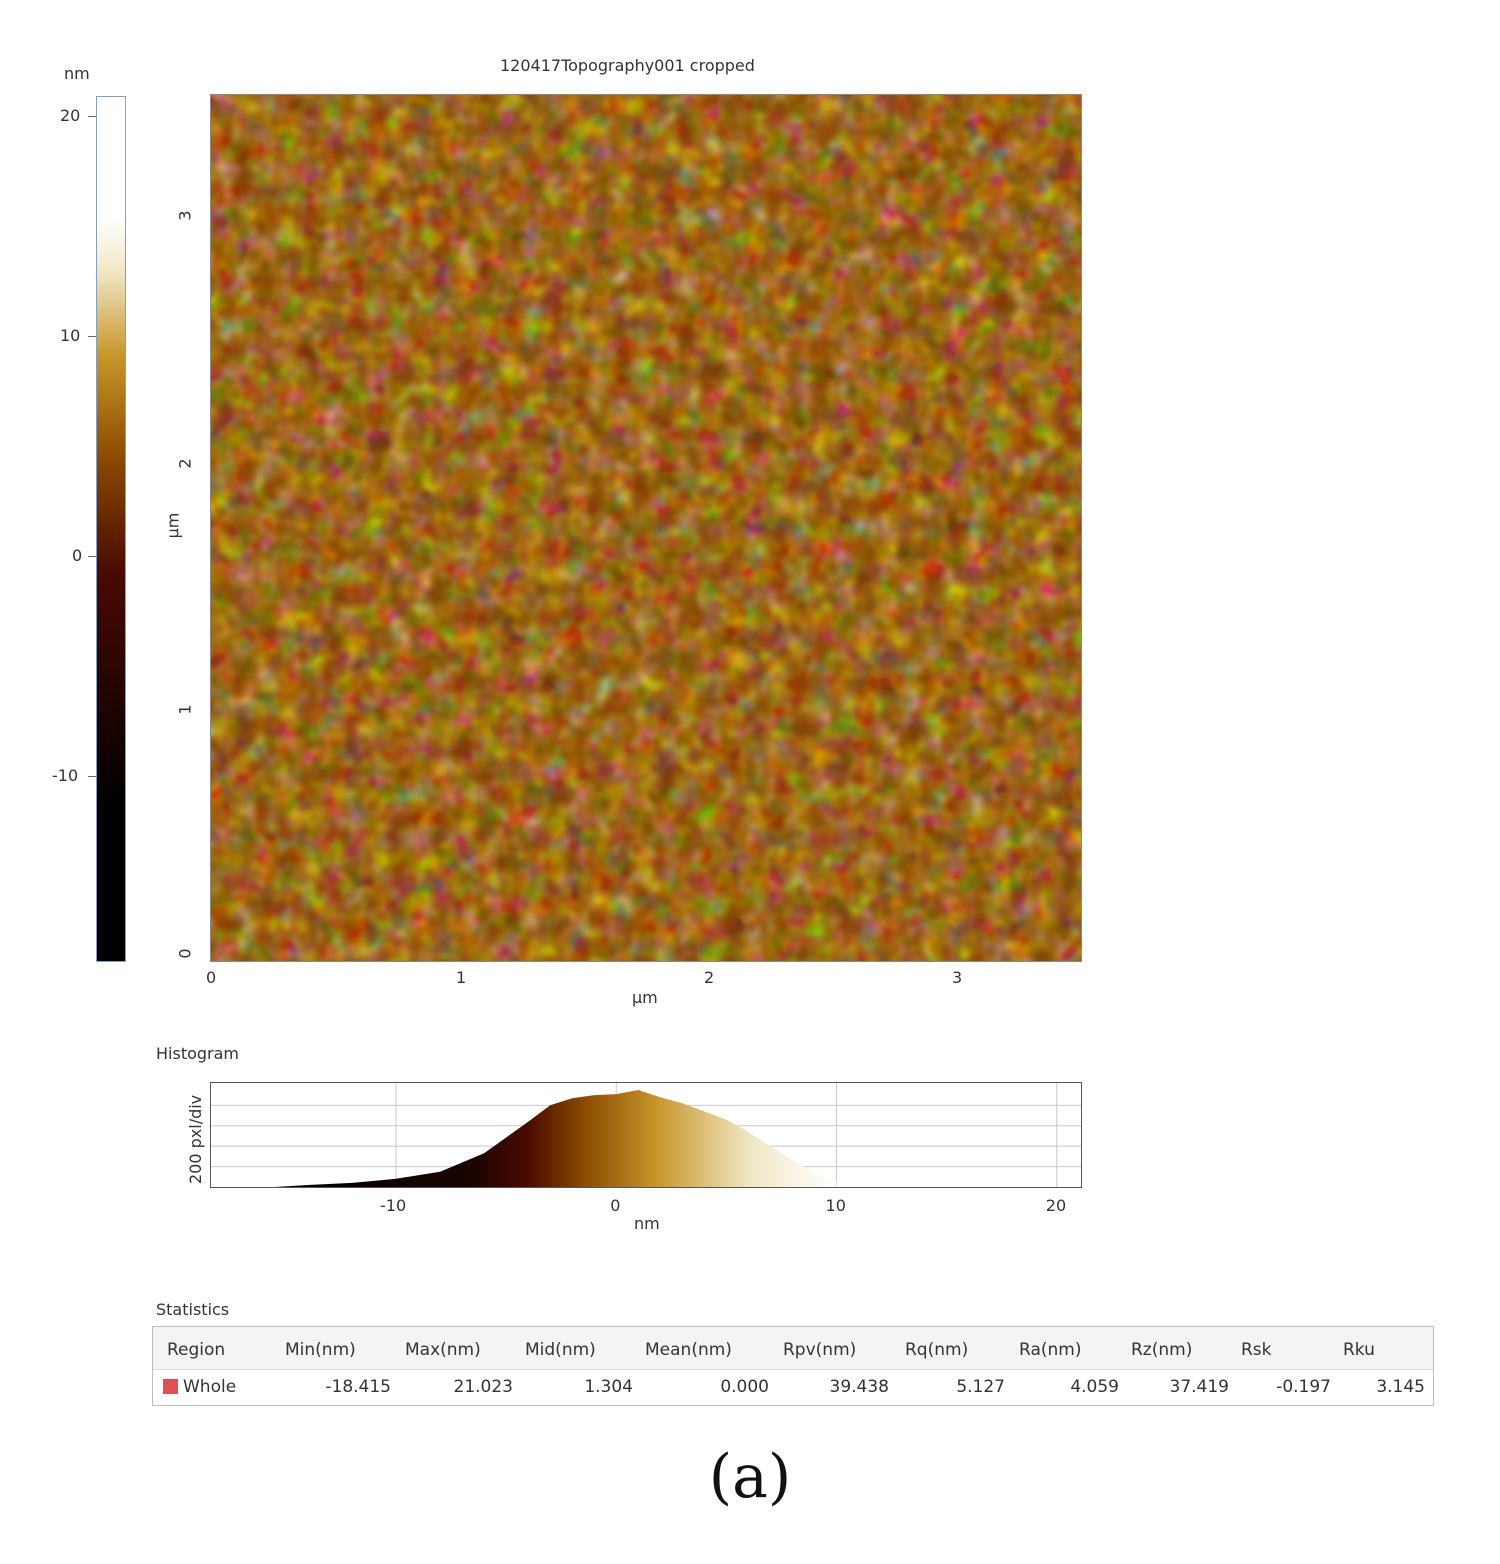 Image resolution: width=1500 pixels, height=1564 pixels. What do you see at coordinates (957, 977) in the screenshot?
I see `x-tick: 3` at bounding box center [957, 977].